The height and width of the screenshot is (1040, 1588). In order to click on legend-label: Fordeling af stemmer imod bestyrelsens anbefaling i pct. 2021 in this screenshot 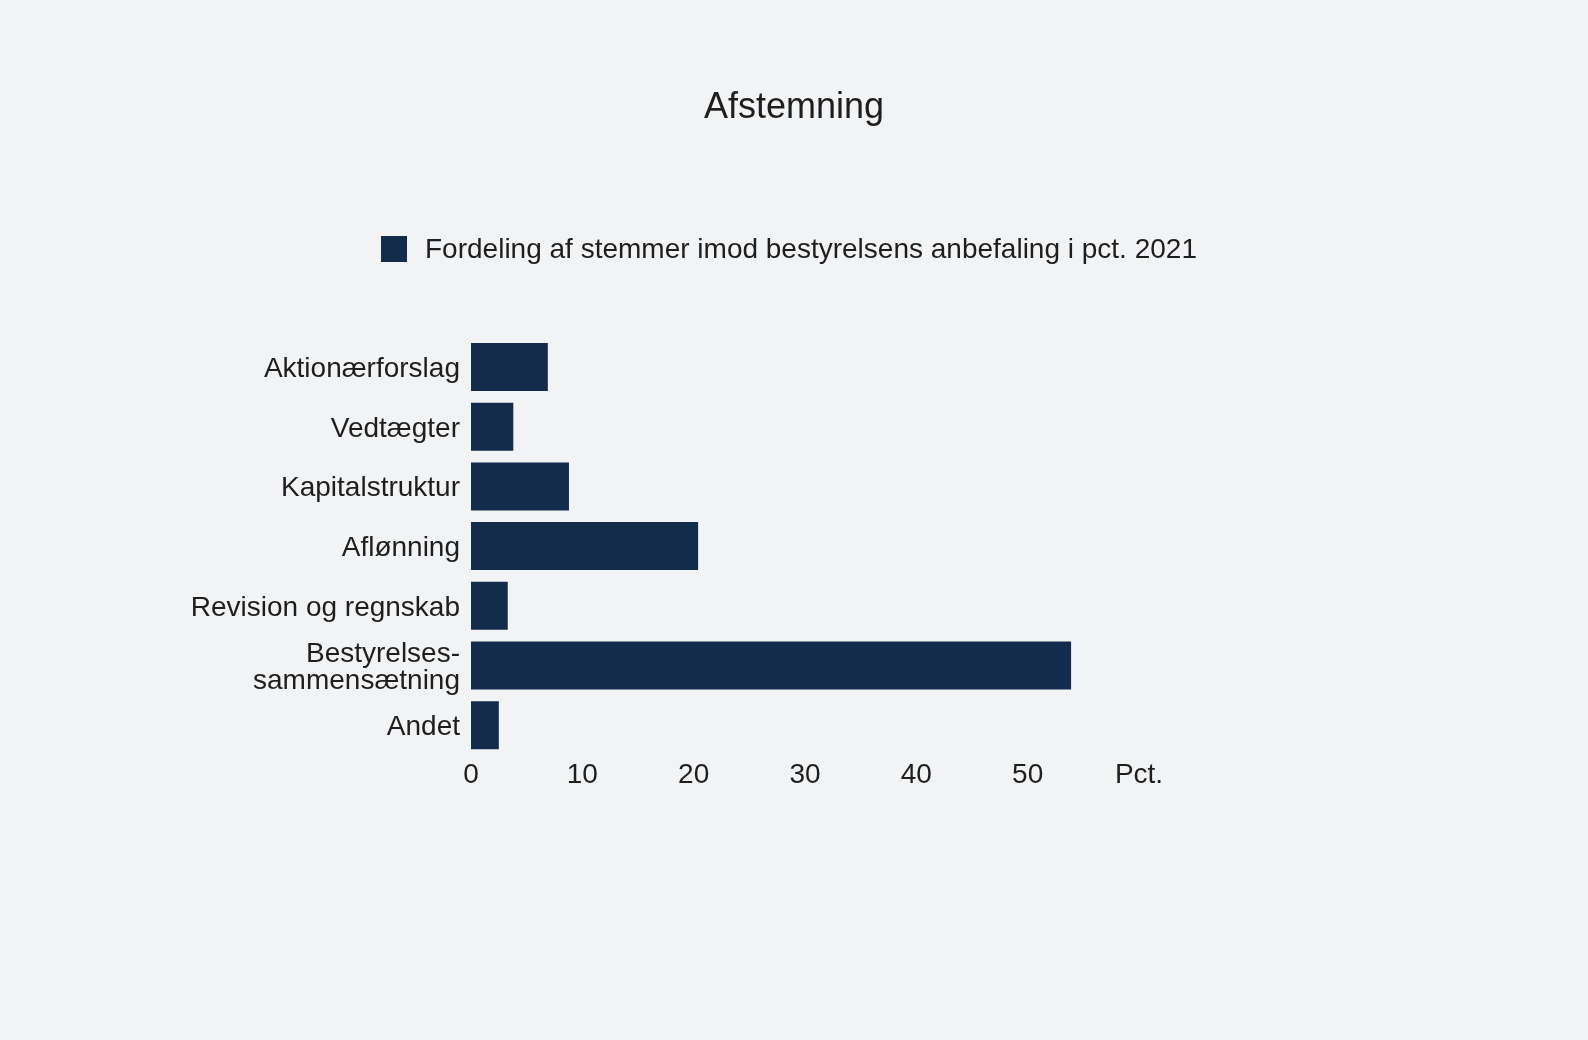, I will do `click(811, 248)`.